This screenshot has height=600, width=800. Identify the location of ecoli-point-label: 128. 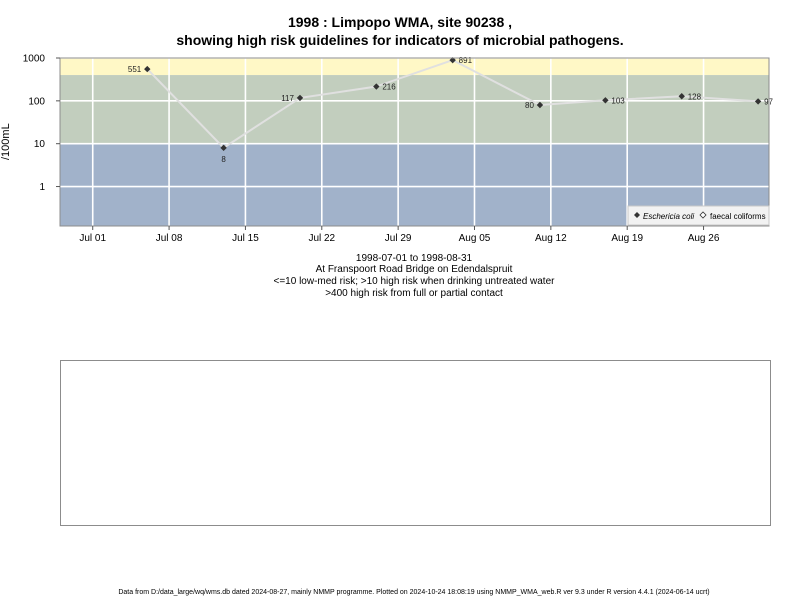
(695, 96).